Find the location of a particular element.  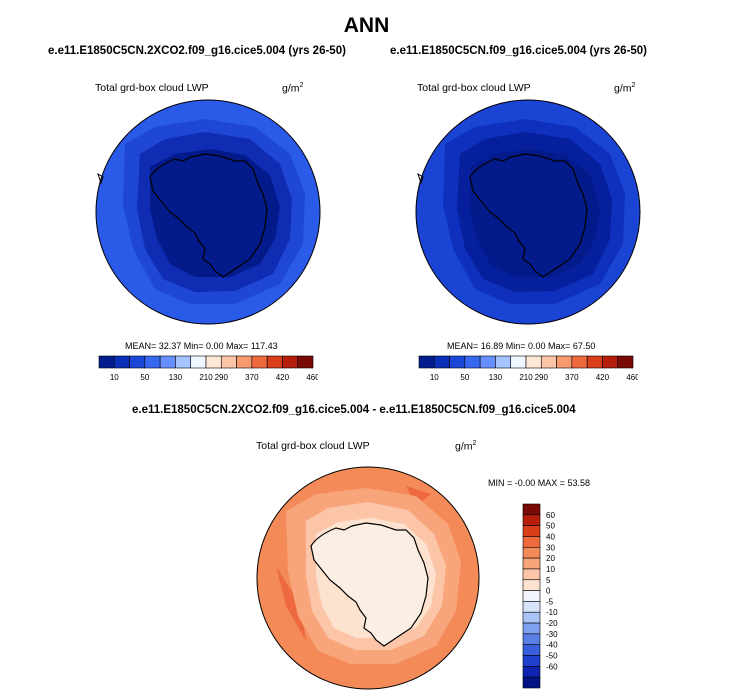

panel2-variable-label: Total grd-box cloud LWP is located at coordinates (474, 88).